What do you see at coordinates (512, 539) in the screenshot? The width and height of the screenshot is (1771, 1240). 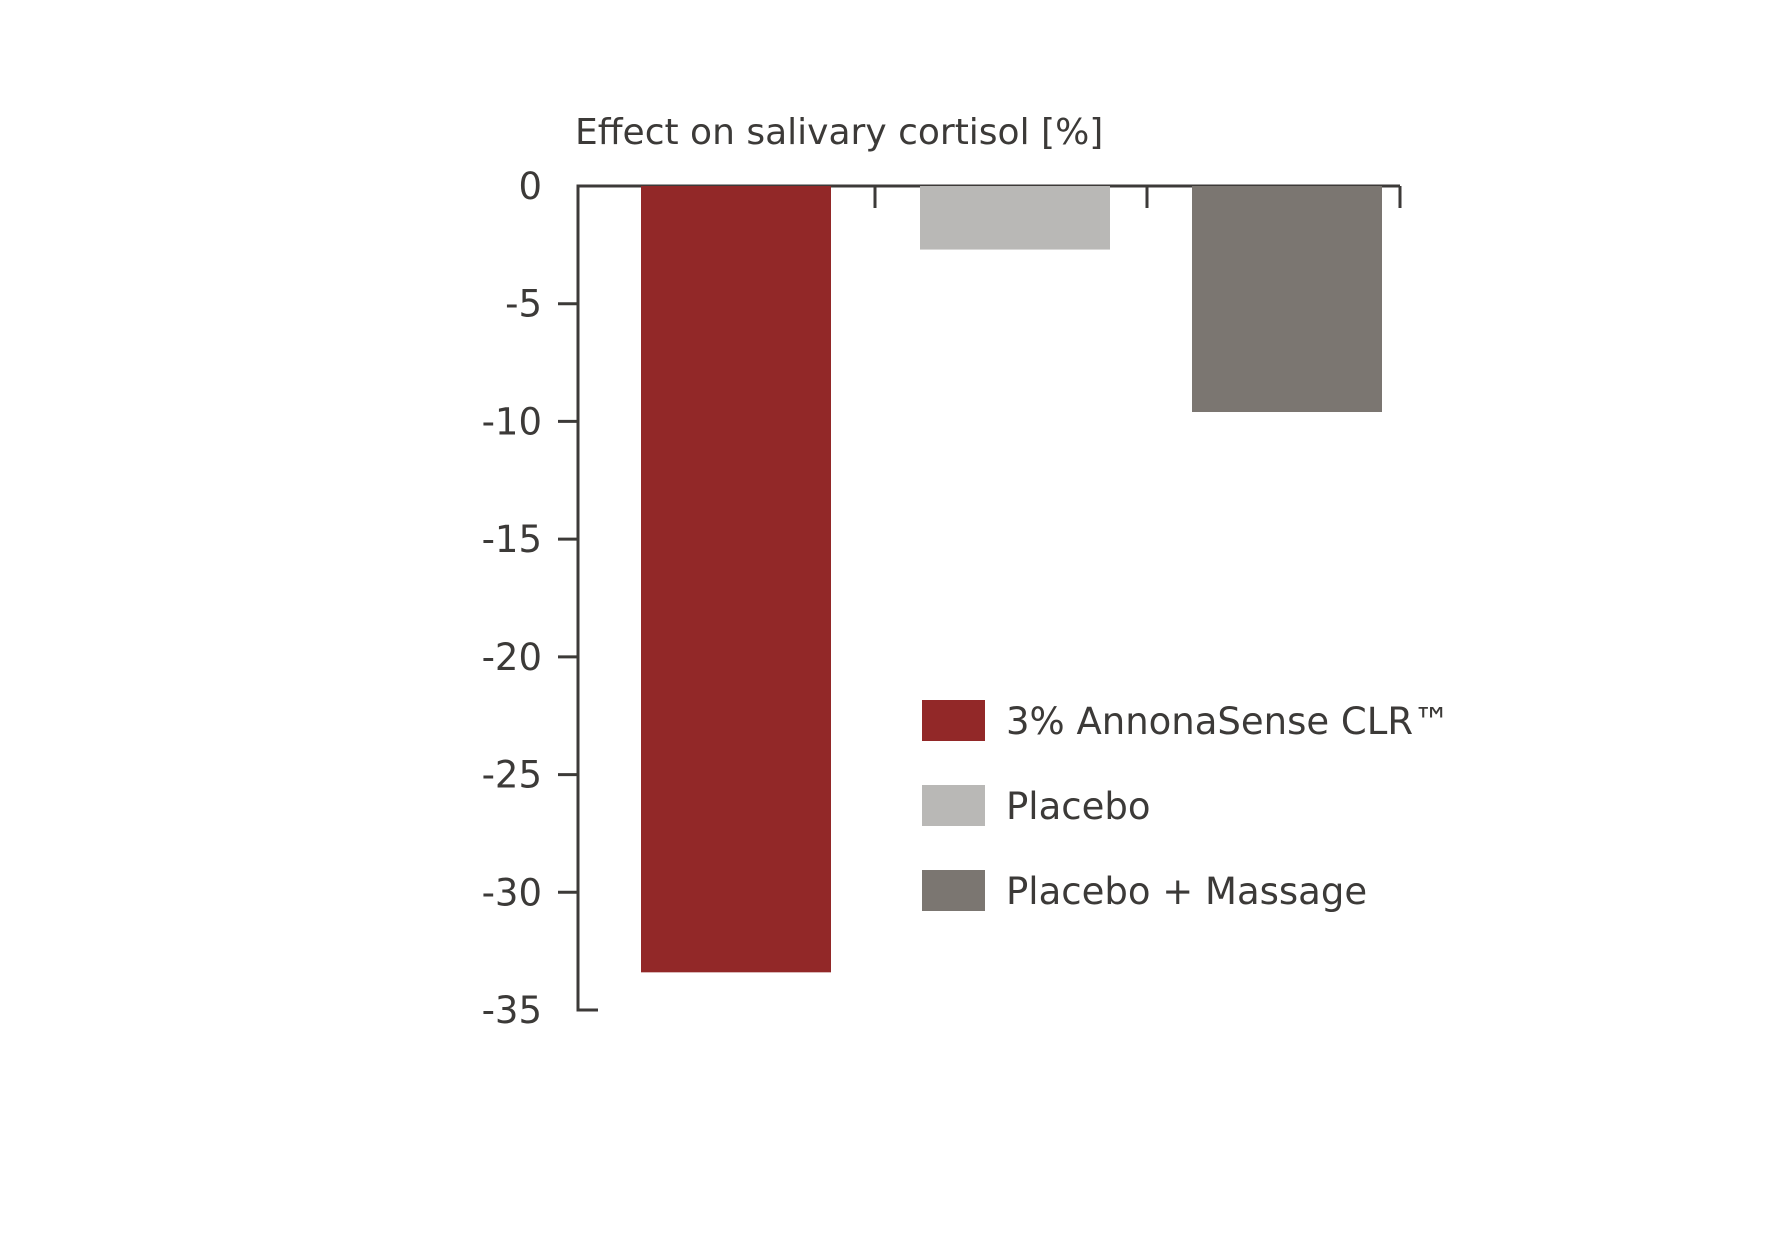 I see `y-tick-label: -15` at bounding box center [512, 539].